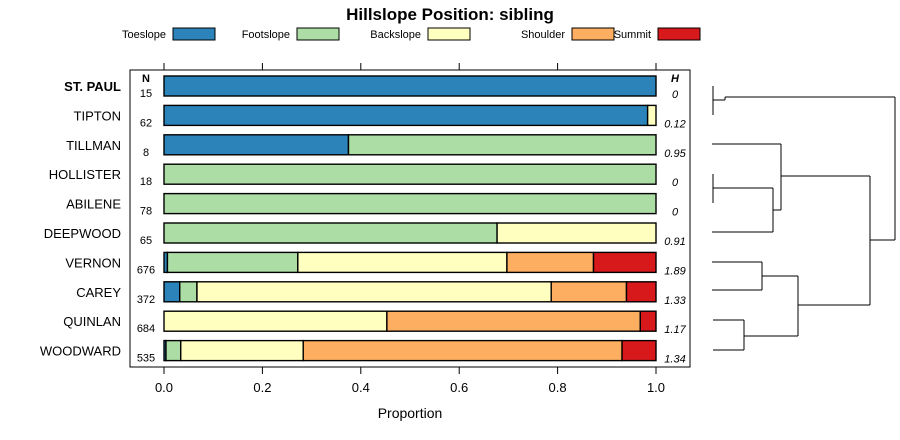 This screenshot has height=440, width=900. Describe the element at coordinates (674, 360) in the screenshot. I see `h-value-woodward: 1.34` at that location.